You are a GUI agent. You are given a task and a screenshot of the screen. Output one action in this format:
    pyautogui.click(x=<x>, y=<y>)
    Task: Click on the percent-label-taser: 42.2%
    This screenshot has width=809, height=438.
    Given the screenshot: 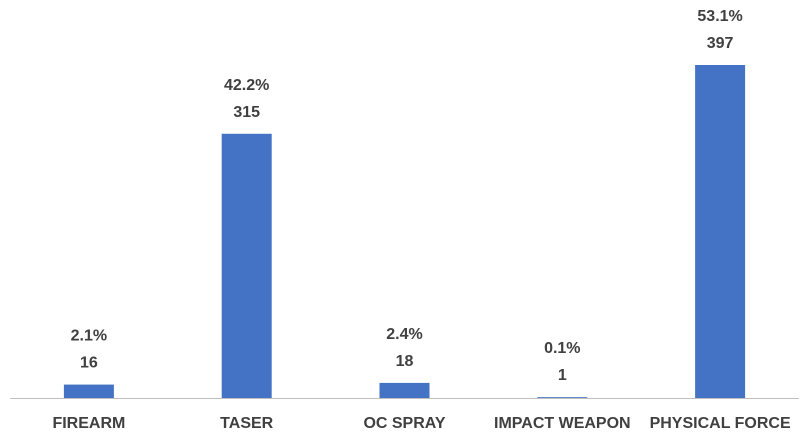 What is the action you would take?
    pyautogui.click(x=246, y=85)
    